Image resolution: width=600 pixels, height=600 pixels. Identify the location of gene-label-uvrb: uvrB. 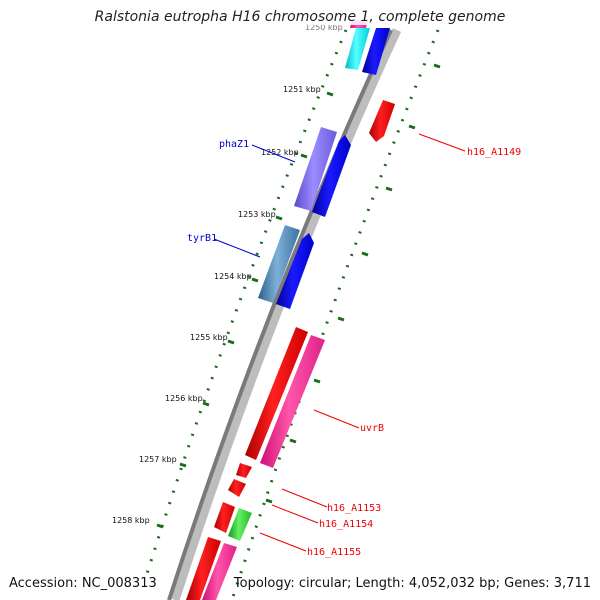
(372, 428).